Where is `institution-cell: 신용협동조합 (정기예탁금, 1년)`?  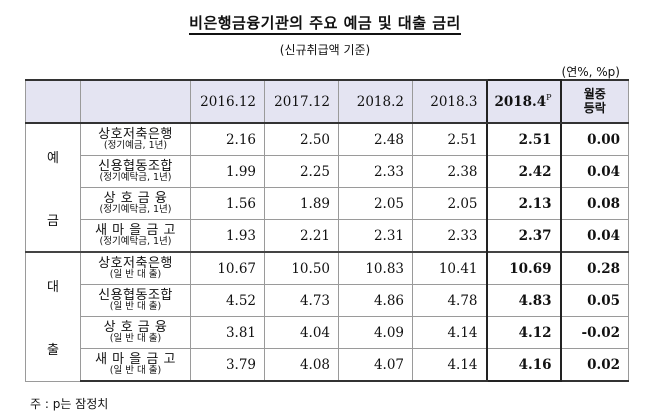 institution-cell: 신용협동조합 (정기예탁금, 1년) is located at coordinates (135, 171).